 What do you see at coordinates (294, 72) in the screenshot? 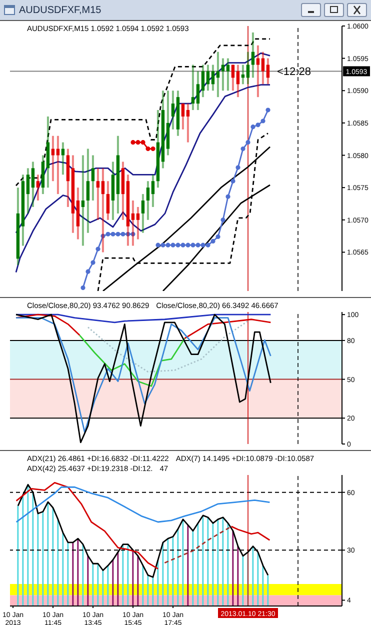
I see `annotation: <12:28` at bounding box center [294, 72].